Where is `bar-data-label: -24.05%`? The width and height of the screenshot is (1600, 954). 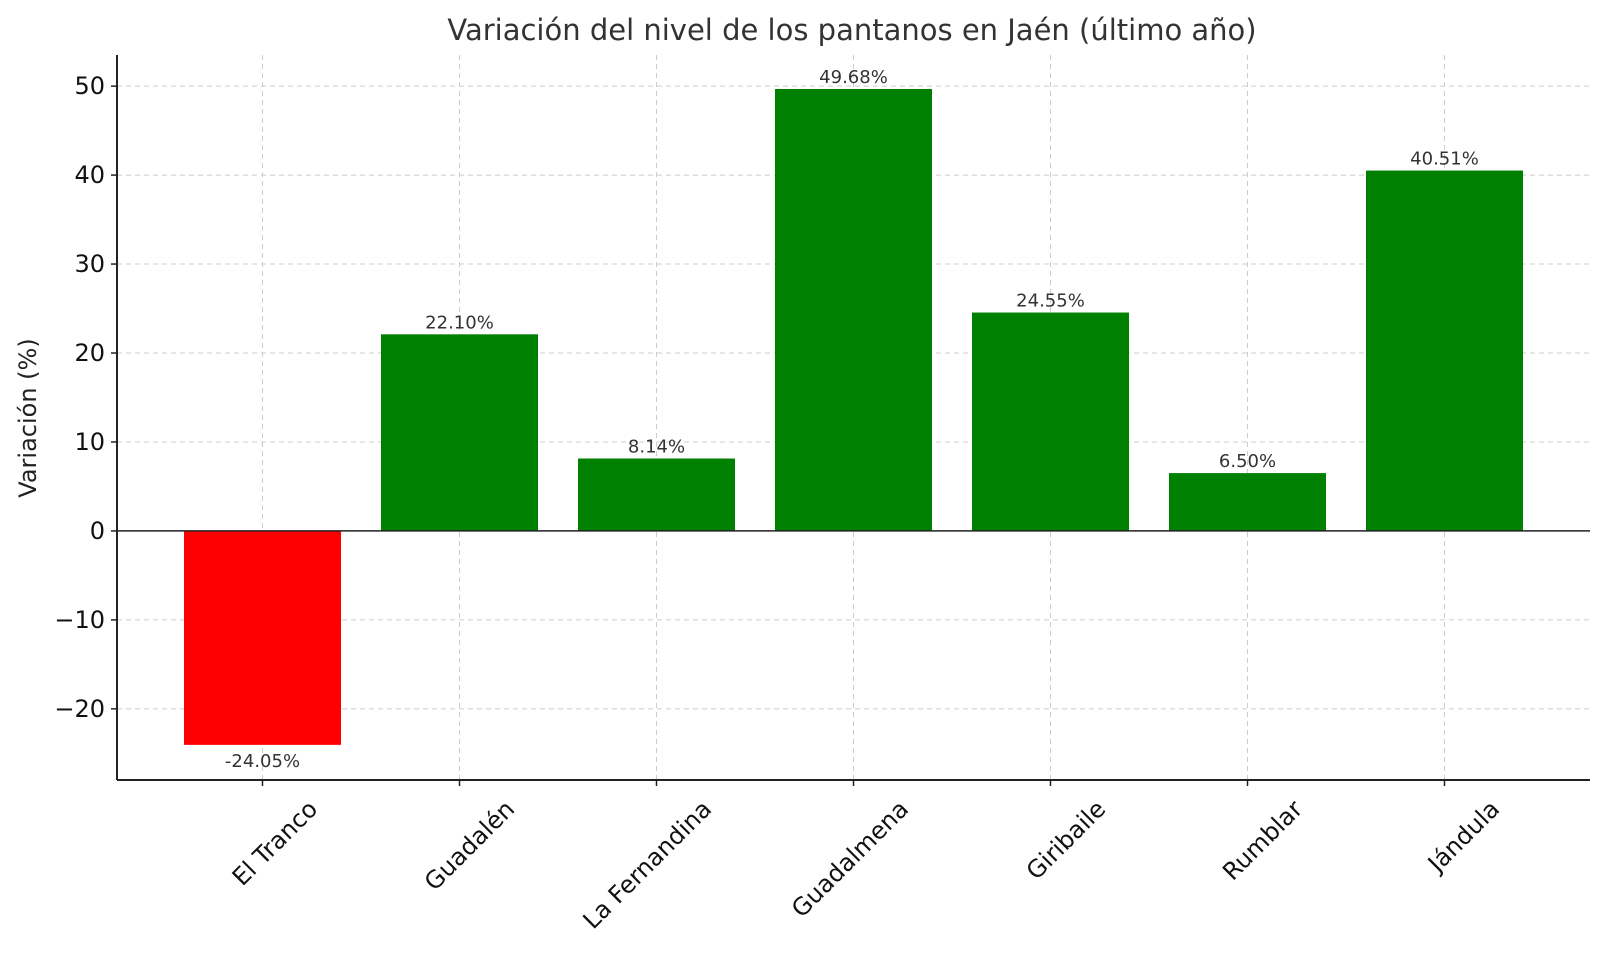
bar-data-label: -24.05% is located at coordinates (262, 761).